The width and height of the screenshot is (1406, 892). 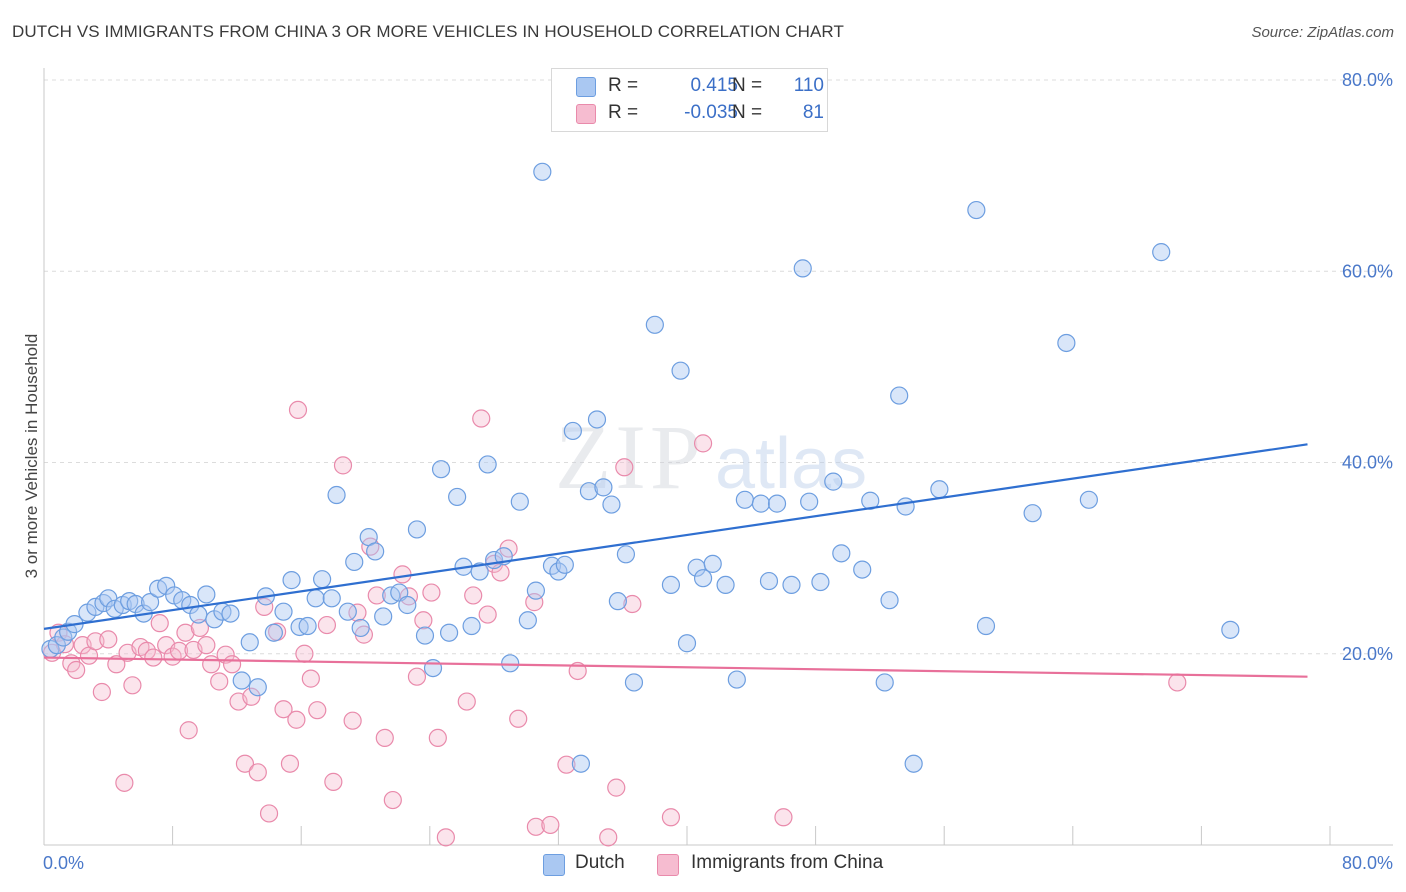 I want to click on y-tick-label: 80.0%, so click(x=1367, y=80).